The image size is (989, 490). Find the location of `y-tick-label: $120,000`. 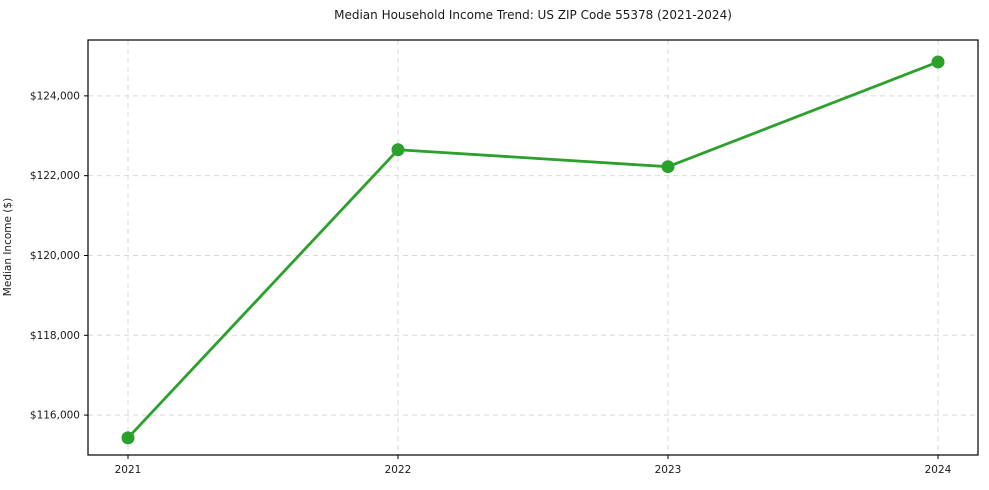

y-tick-label: $120,000 is located at coordinates (55, 256).